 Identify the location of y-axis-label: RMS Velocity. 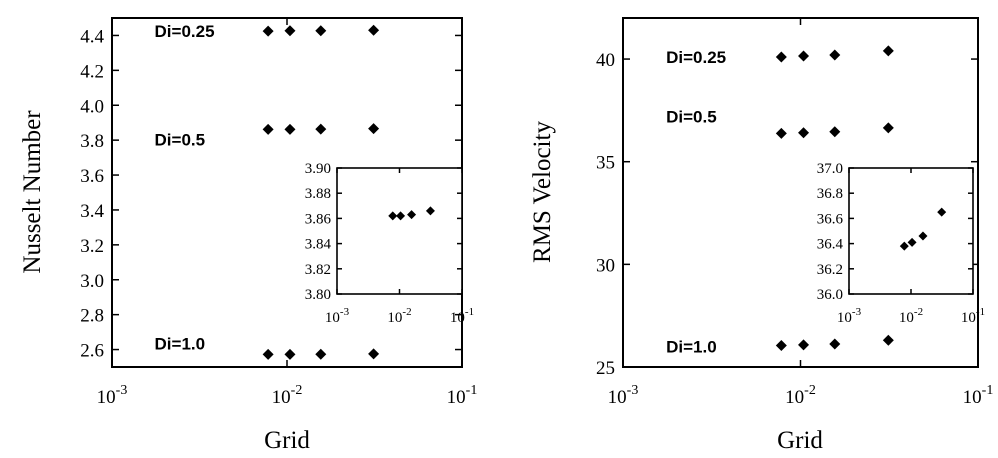
(542, 192).